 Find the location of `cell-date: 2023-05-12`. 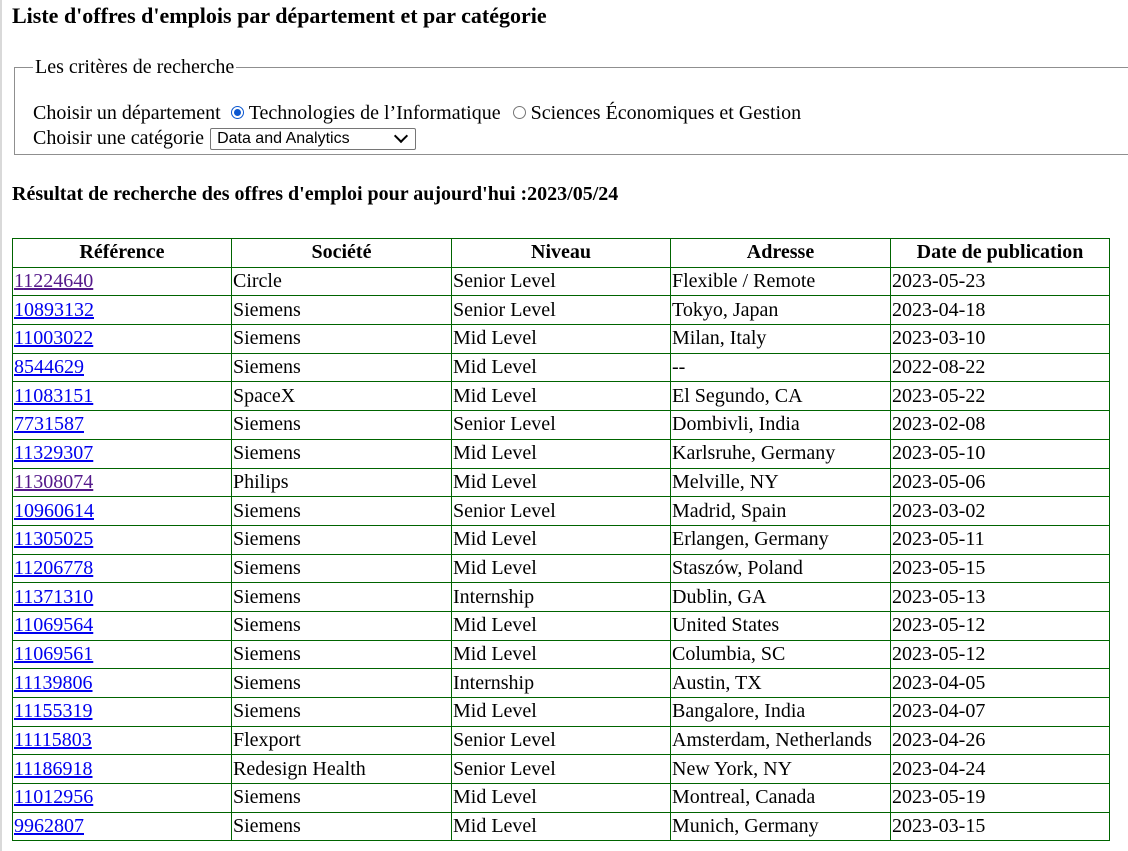

cell-date: 2023-05-12 is located at coordinates (1000, 654).